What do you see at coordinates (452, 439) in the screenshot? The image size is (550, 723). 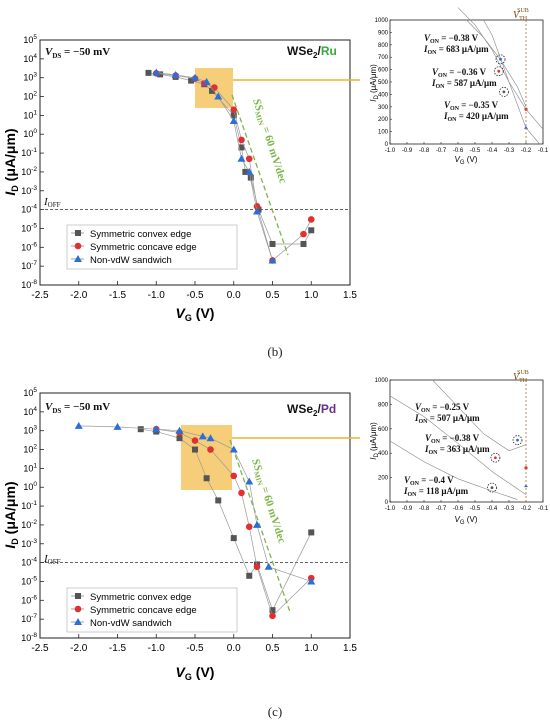 I see `inset-c-von-2: VON = −0.38 V` at bounding box center [452, 439].